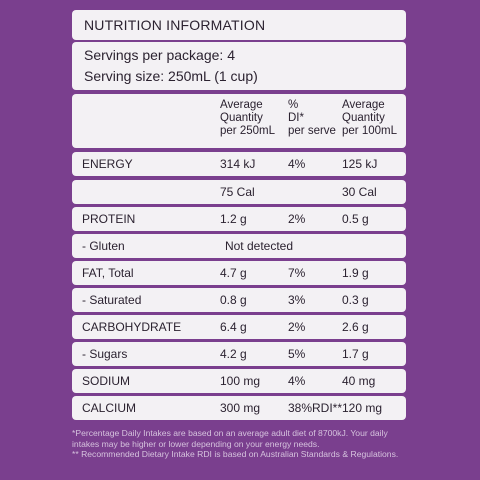  What do you see at coordinates (360, 164) in the screenshot?
I see `row-per-100ml: 125 kJ` at bounding box center [360, 164].